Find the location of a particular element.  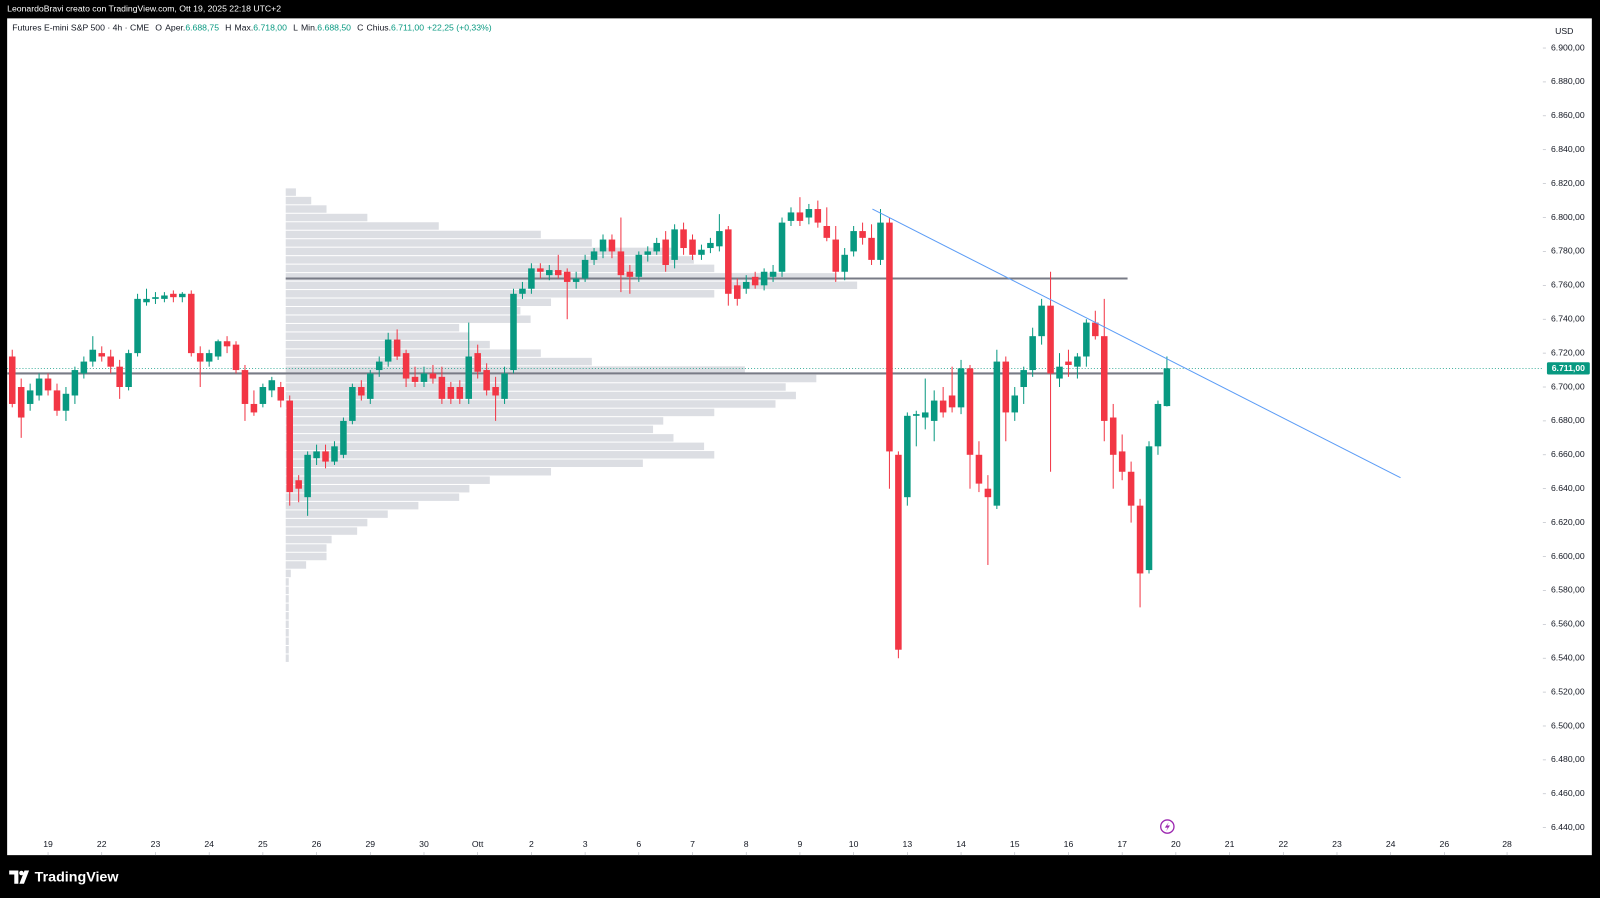

y-tick-label: 6.700,00 is located at coordinates (1568, 386).